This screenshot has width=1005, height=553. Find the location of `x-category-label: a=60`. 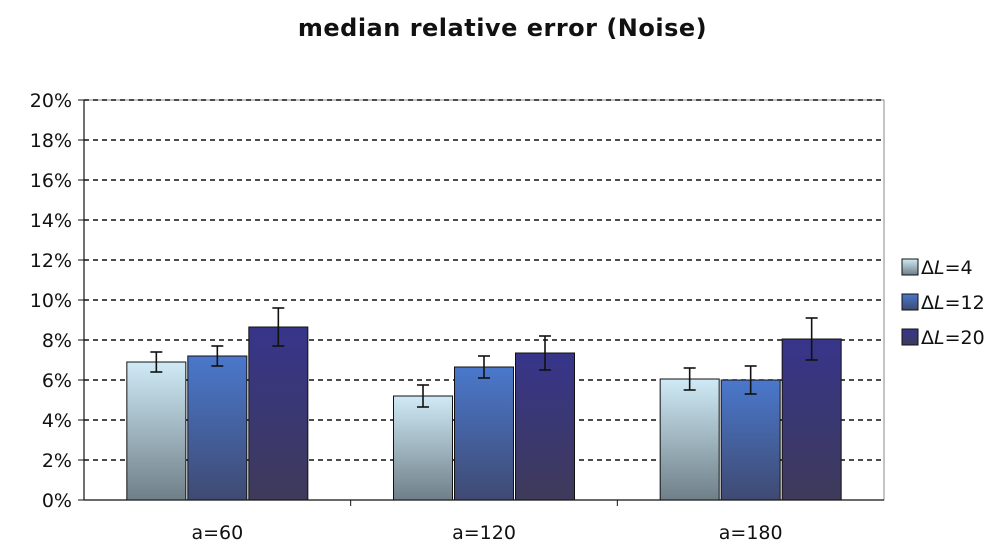

x-category-label: a=60 is located at coordinates (217, 533).